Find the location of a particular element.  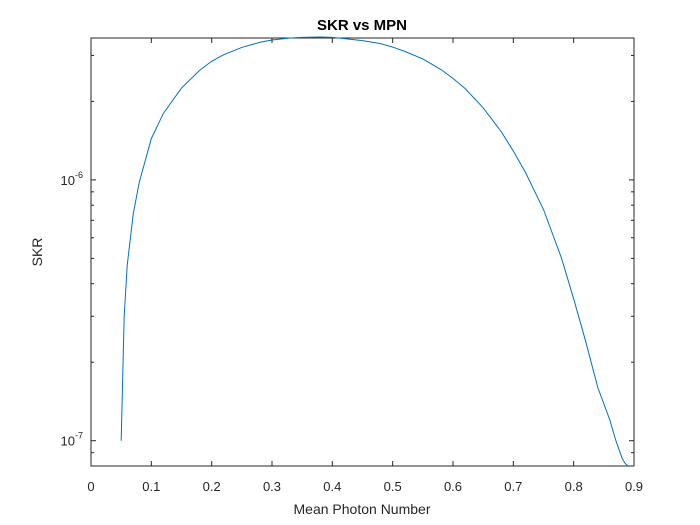

y-axis-label: SKR is located at coordinates (37, 252).